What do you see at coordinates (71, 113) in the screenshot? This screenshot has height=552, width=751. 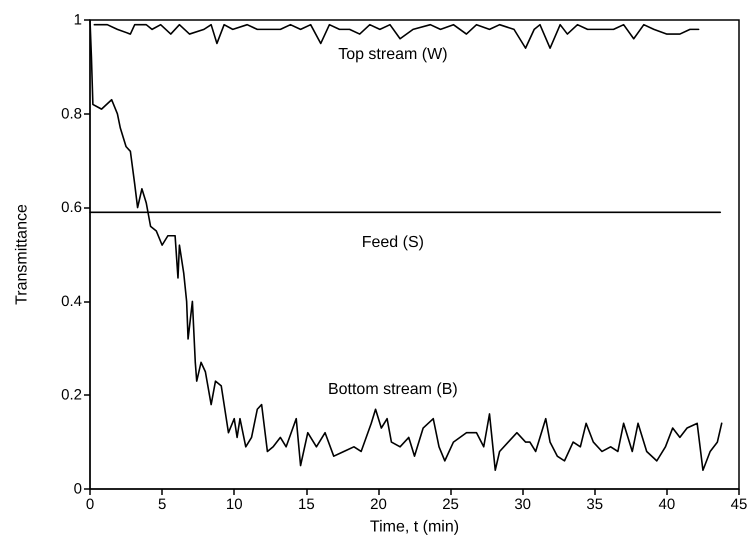 I see `y-tick-label: 0.8` at bounding box center [71, 113].